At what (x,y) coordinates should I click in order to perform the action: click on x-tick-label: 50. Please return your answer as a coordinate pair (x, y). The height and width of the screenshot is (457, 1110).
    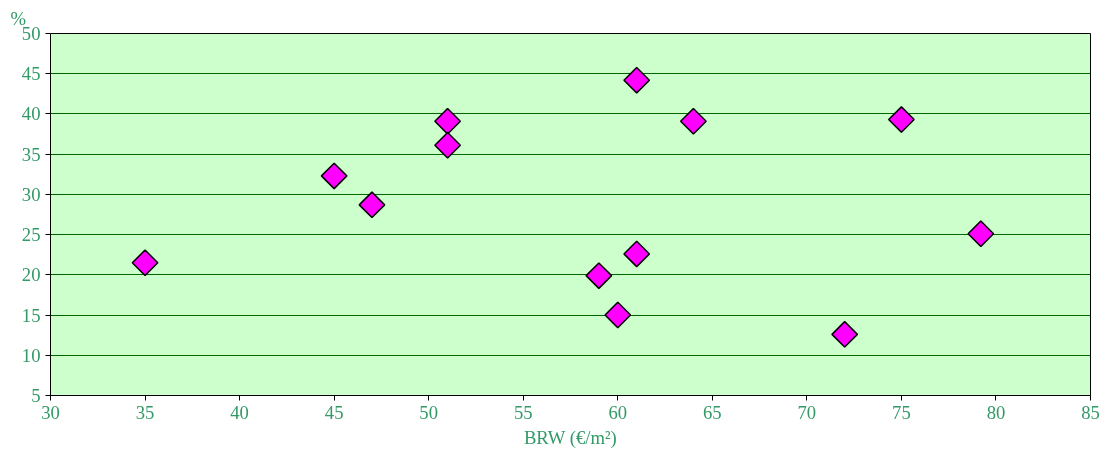
    Looking at the image, I should click on (429, 412).